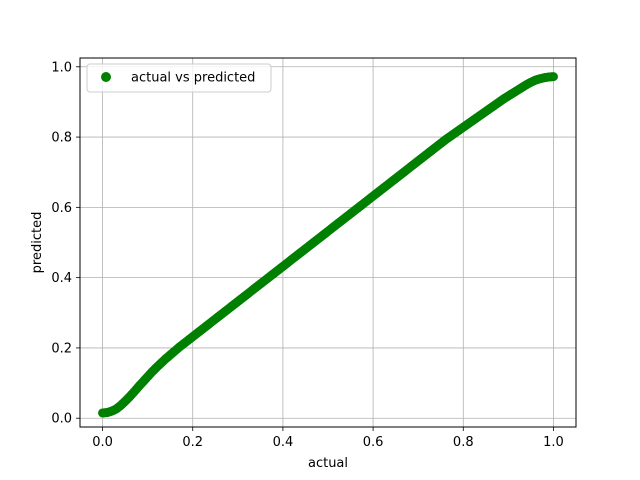  I want to click on x-tick-label: 1.0, so click(553, 442).